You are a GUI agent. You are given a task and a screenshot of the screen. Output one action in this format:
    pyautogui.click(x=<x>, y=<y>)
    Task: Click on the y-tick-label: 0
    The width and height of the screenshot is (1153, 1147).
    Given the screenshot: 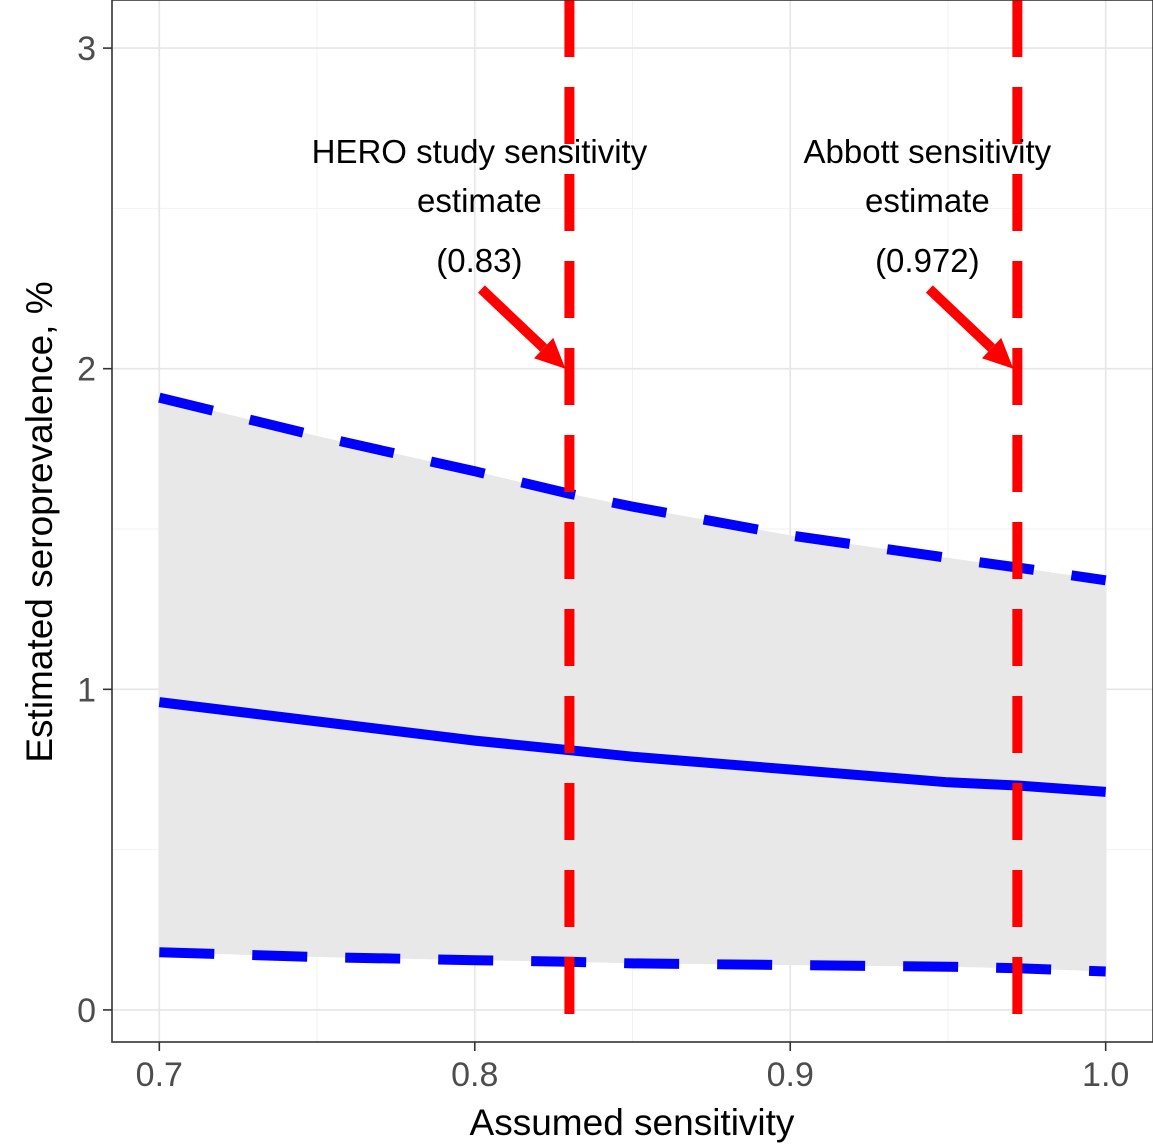 What is the action you would take?
    pyautogui.click(x=86, y=1011)
    